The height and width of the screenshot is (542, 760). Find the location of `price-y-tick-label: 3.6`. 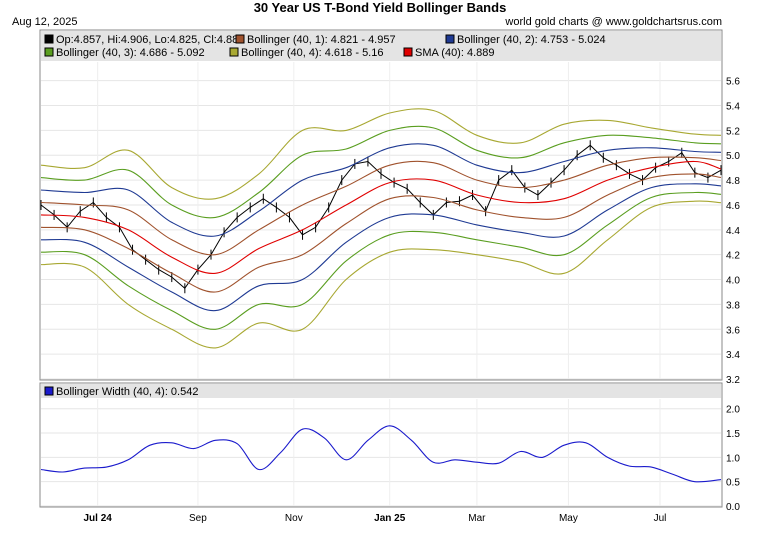

price-y-tick-label: 3.6 is located at coordinates (733, 330).